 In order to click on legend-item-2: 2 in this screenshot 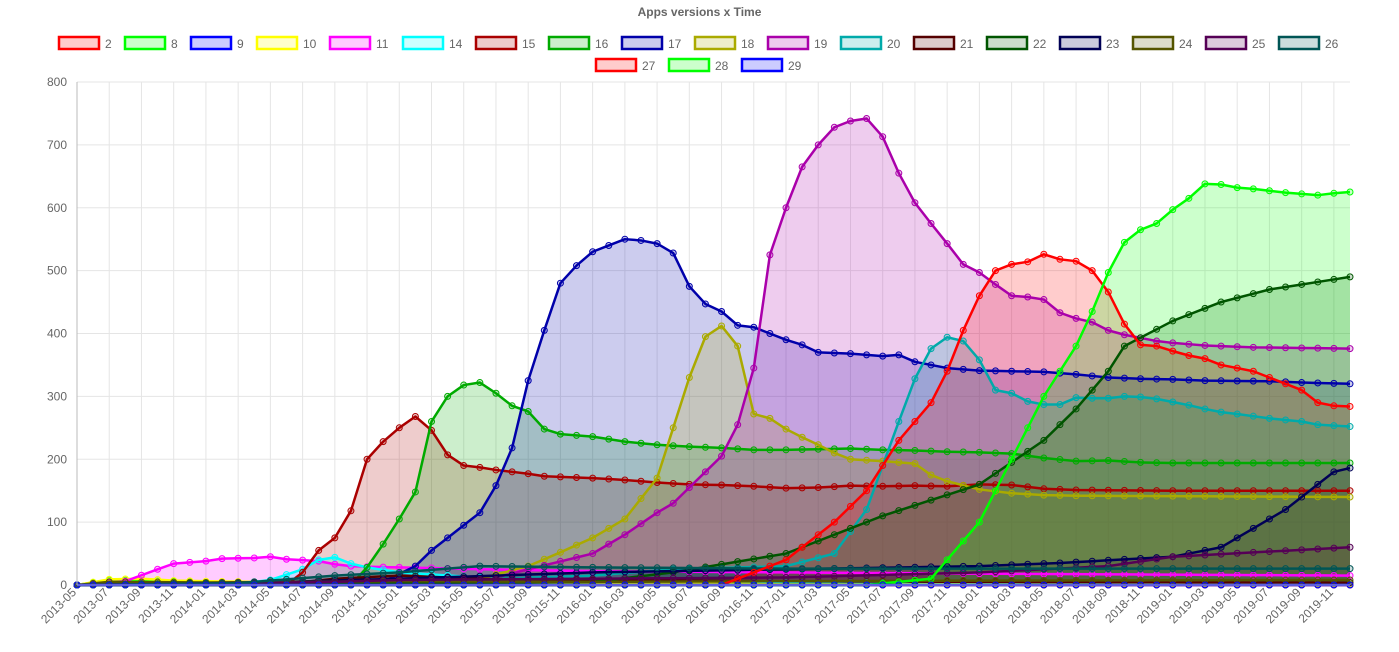, I will do `click(84, 43)`.